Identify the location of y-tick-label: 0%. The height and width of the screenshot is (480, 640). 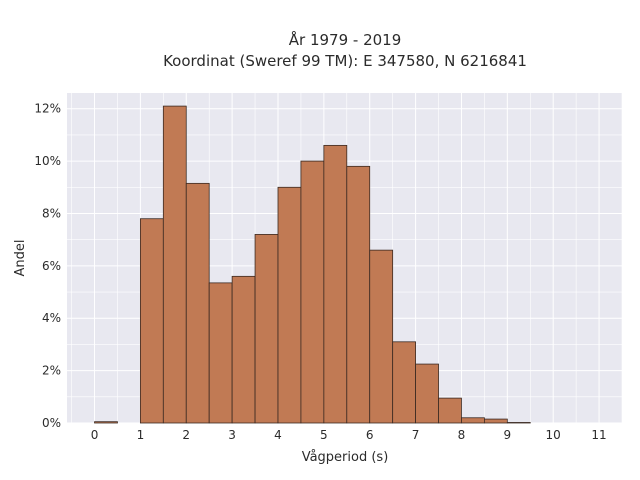
(51, 423).